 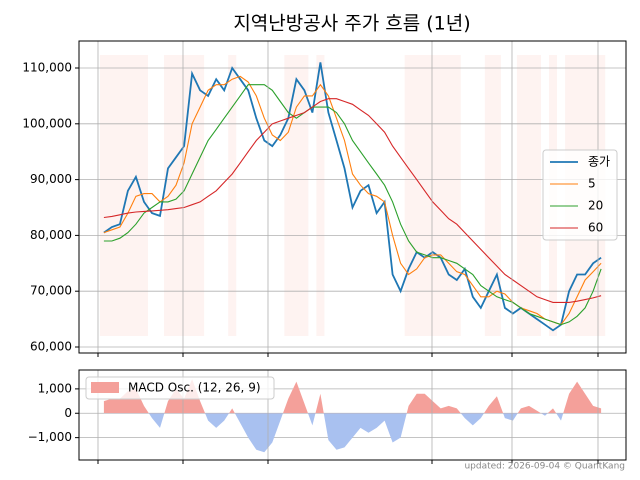 What do you see at coordinates (50, 437) in the screenshot?
I see `y-tick-label: −1,000` at bounding box center [50, 437].